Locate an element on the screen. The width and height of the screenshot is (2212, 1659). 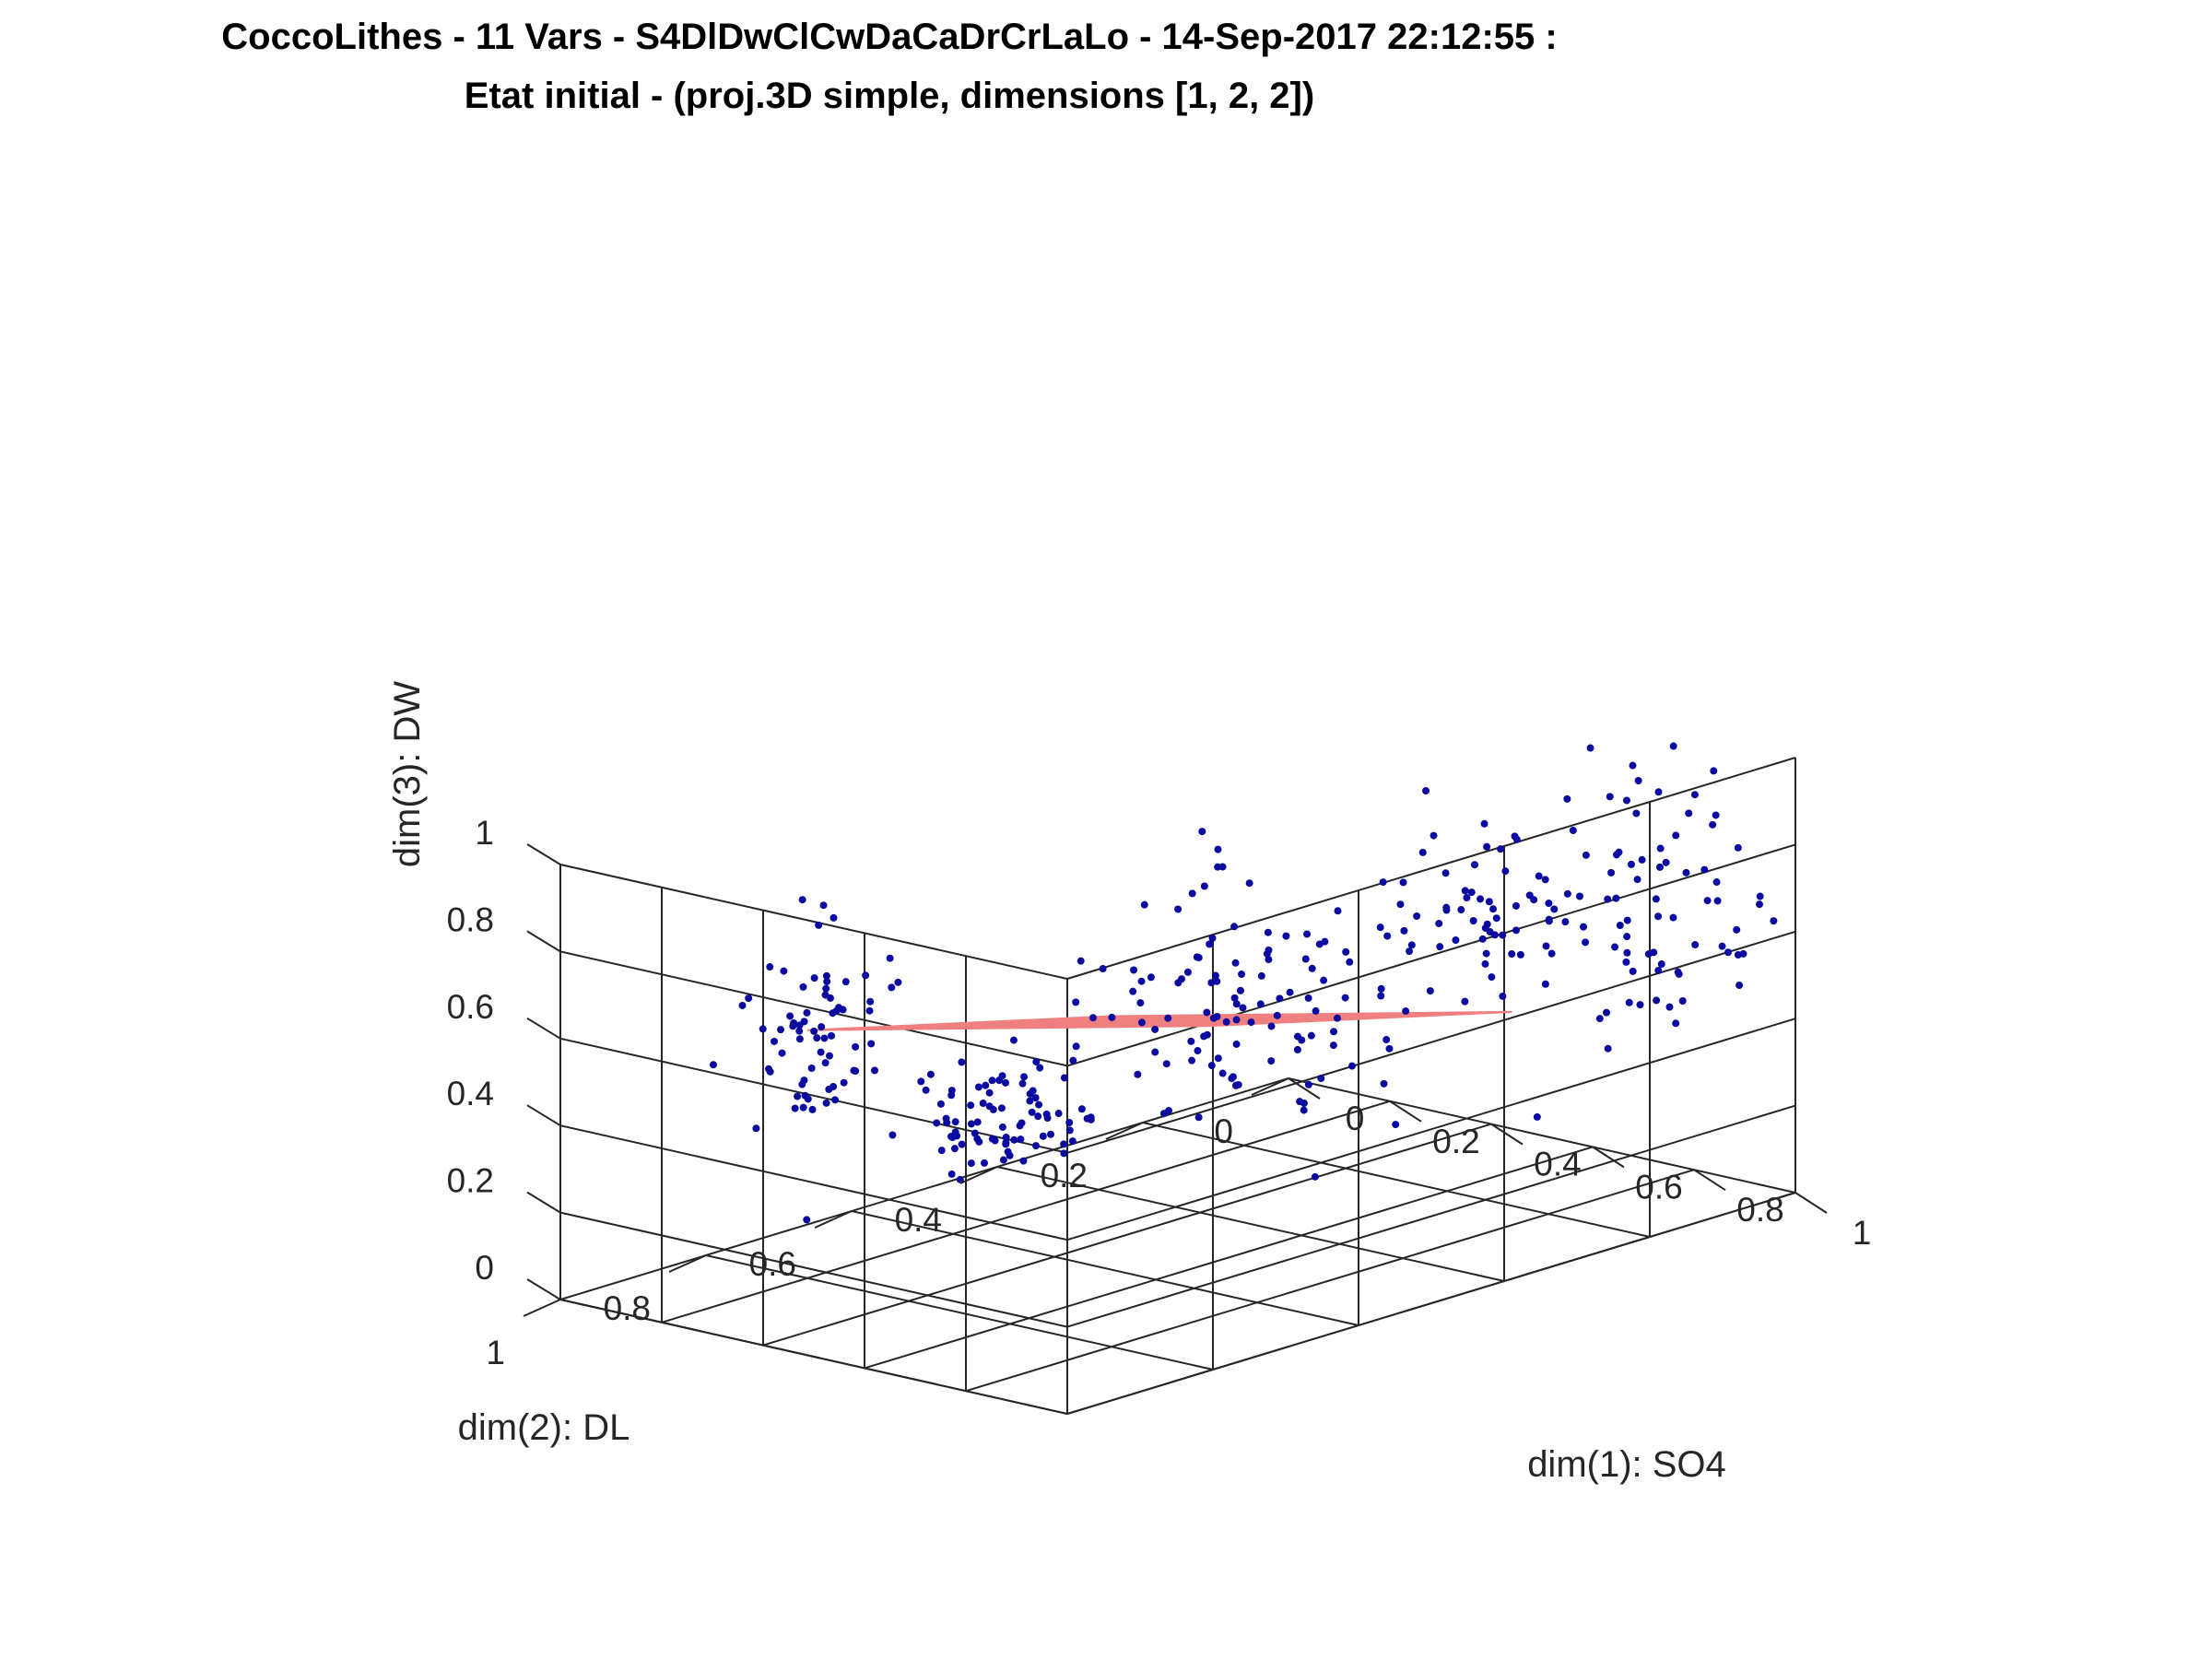
wall-y-grid-horizontal is located at coordinates (813, 1269).